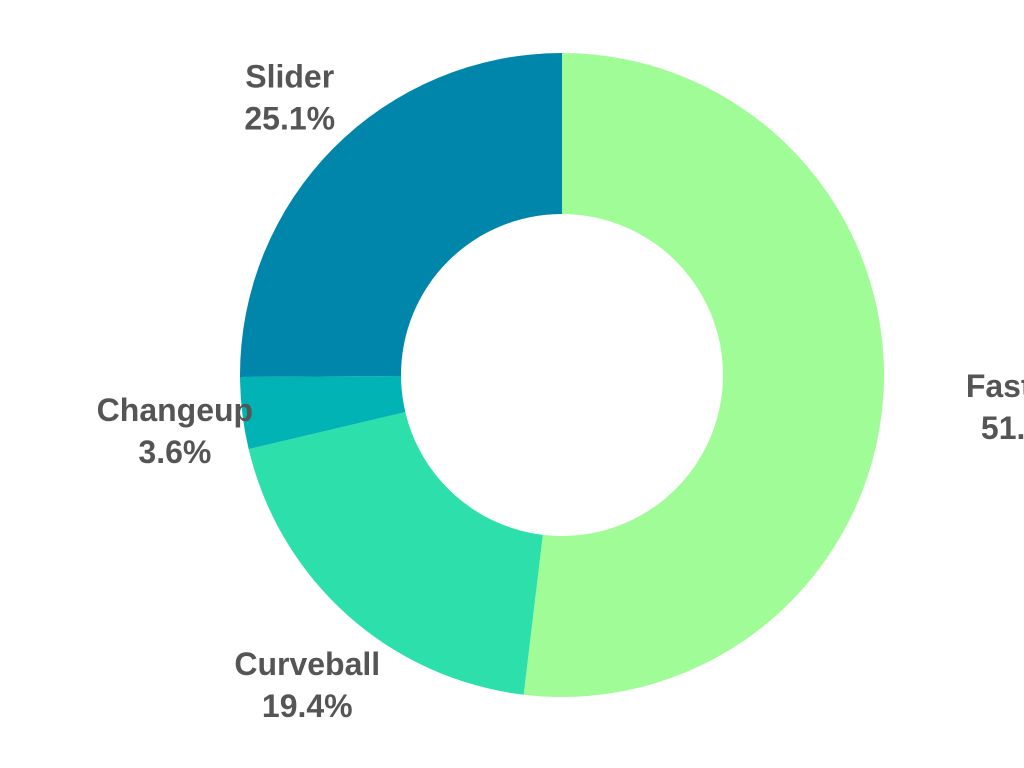 This screenshot has width=1024, height=768. I want to click on slice-label-changeup: Changeup 3.6%, so click(175, 431).